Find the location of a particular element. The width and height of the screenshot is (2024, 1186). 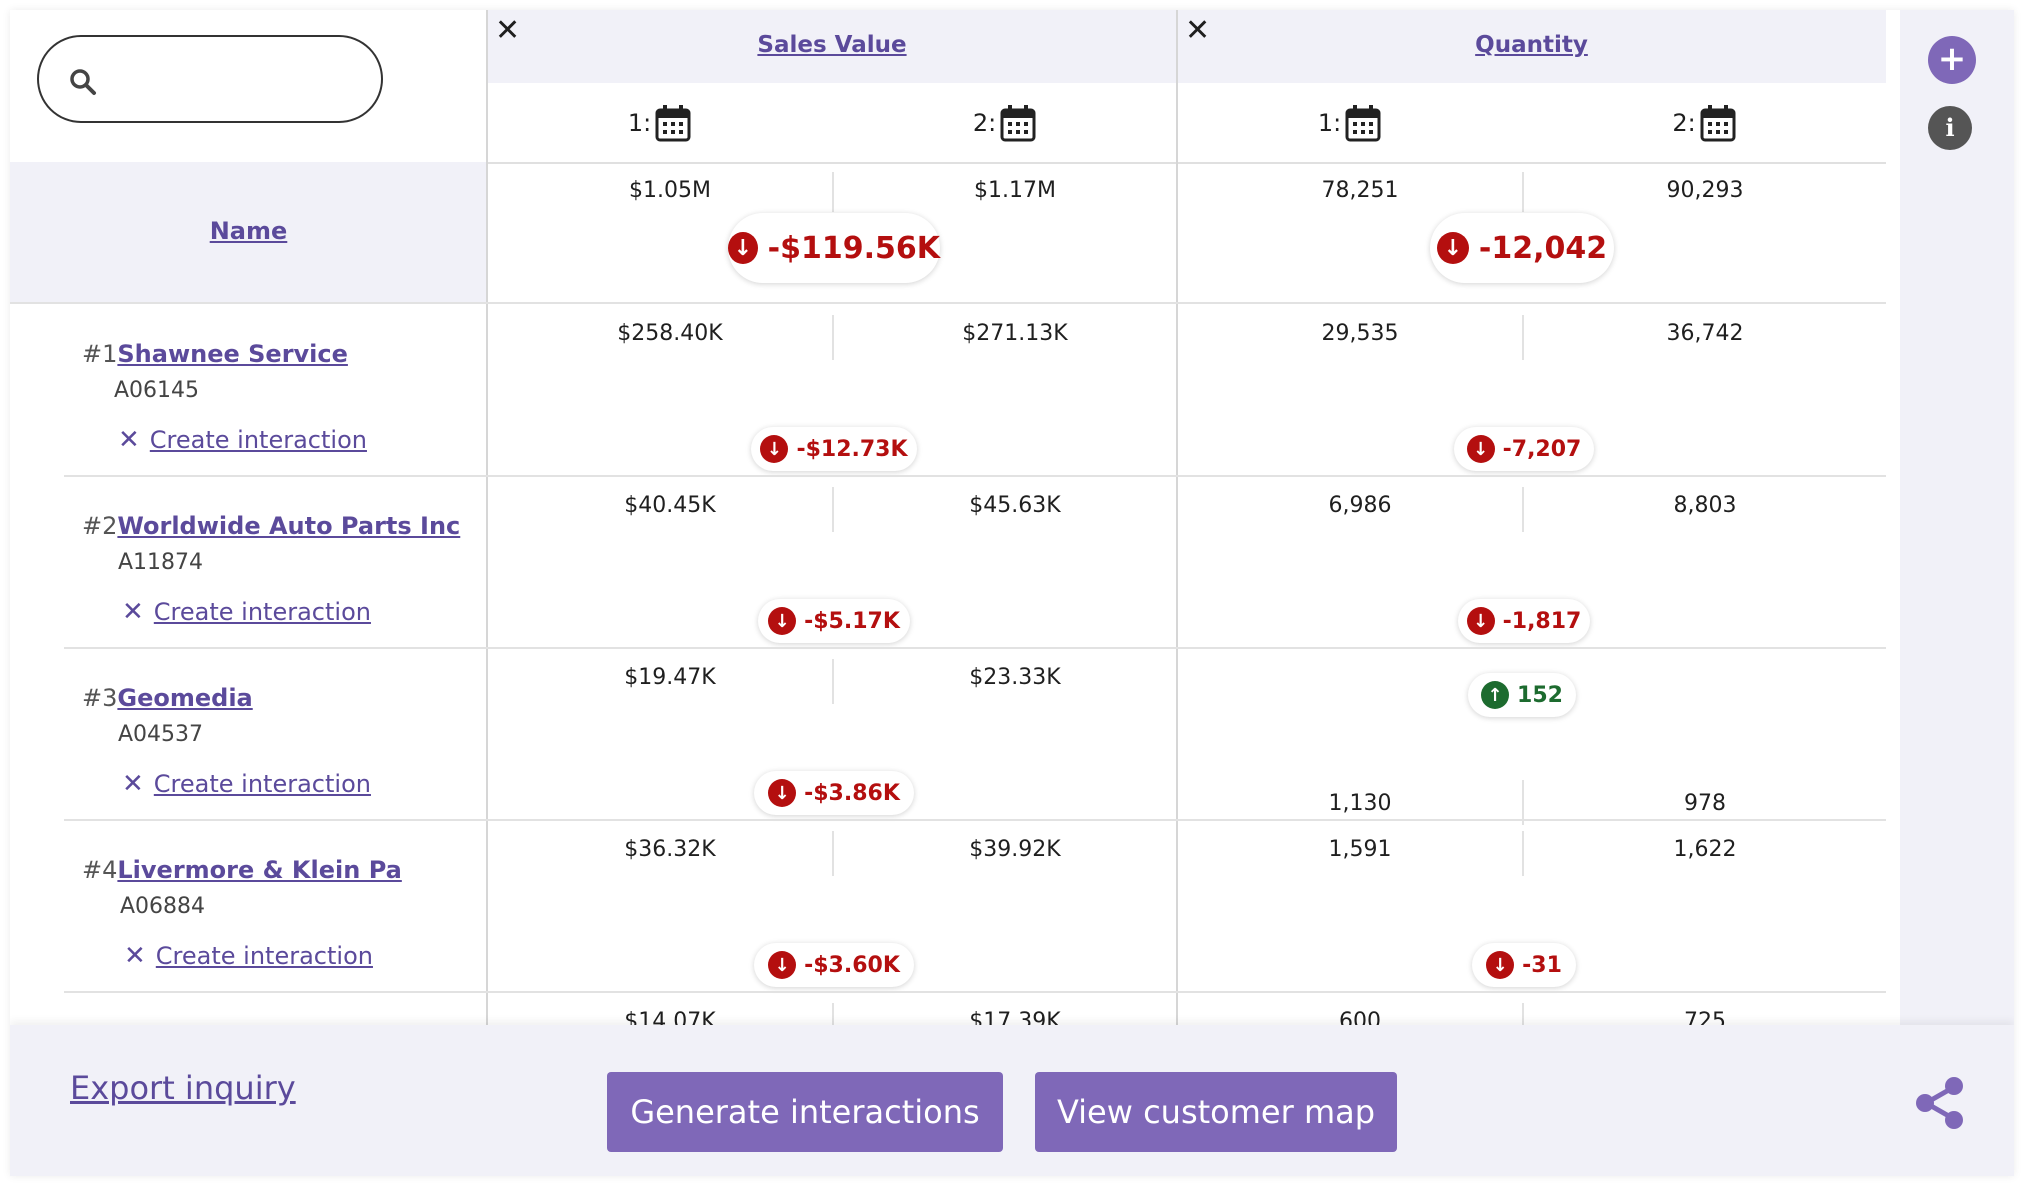

customer-name-link: Worldwide Auto Parts Inc is located at coordinates (289, 526).